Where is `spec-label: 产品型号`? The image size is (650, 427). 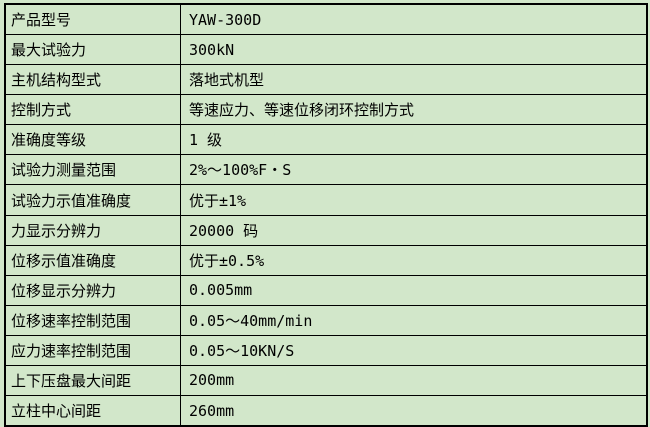
spec-label: 产品型号 is located at coordinates (93, 20).